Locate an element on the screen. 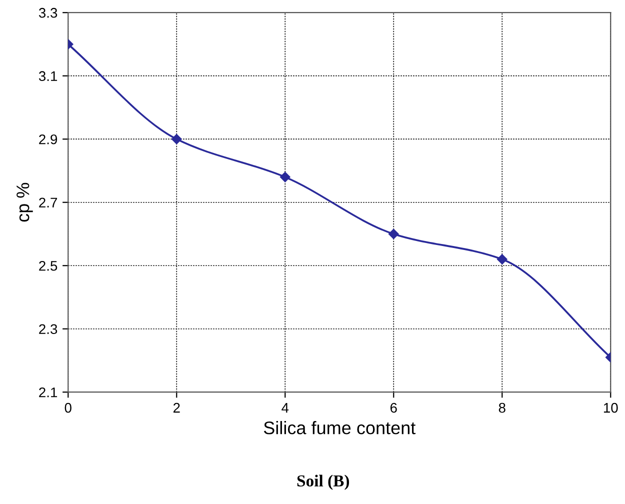  x-axis-title: Silica fume content is located at coordinates (340, 427).